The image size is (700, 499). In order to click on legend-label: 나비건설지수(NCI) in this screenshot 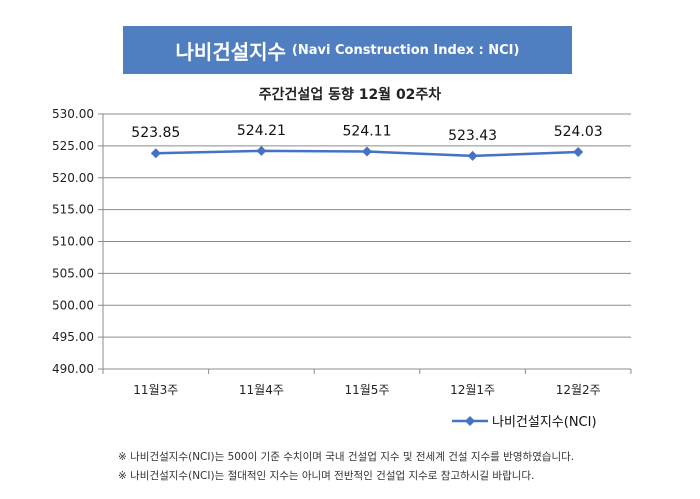, I will do `click(544, 422)`.